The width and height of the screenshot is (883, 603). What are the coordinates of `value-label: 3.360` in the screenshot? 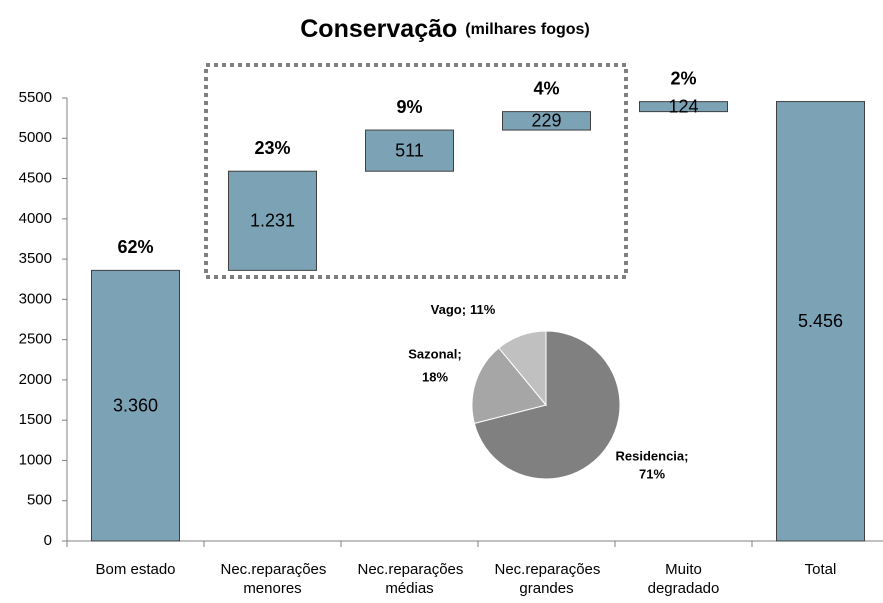 It's located at (135, 405).